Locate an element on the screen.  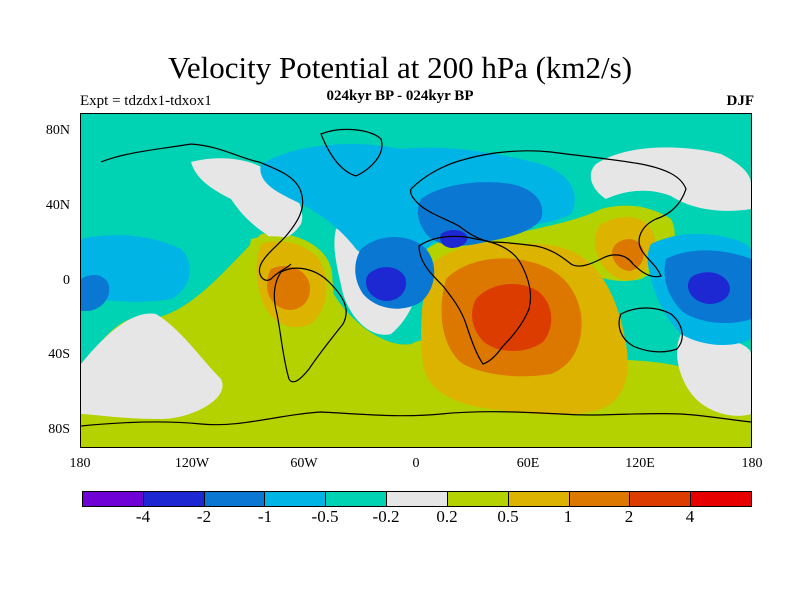
colorbar-label: 4 is located at coordinates (690, 516).